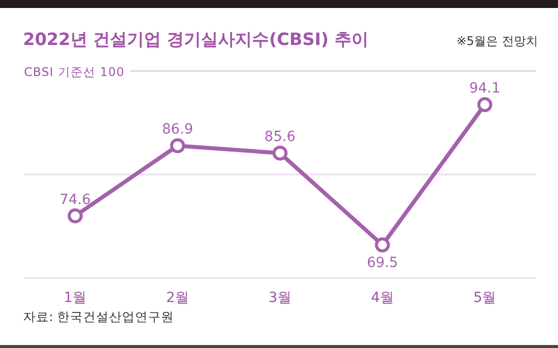 This screenshot has height=348, width=558. Describe the element at coordinates (98, 317) in the screenshot. I see `text: 자료: 한국건설산업연구원` at that location.